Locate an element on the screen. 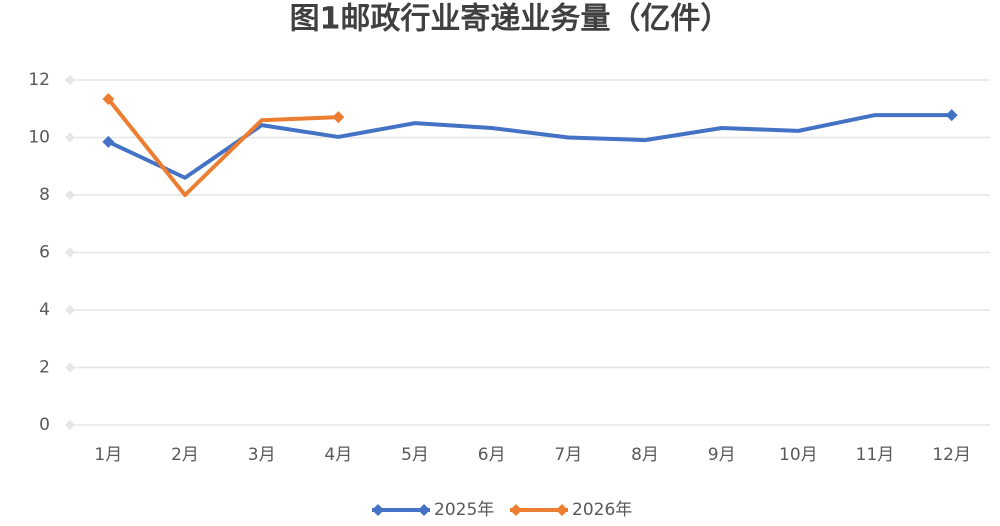 The image size is (1000, 526). chart-title: 图1邮政行业寄递业务量（亿件） is located at coordinates (510, 19).